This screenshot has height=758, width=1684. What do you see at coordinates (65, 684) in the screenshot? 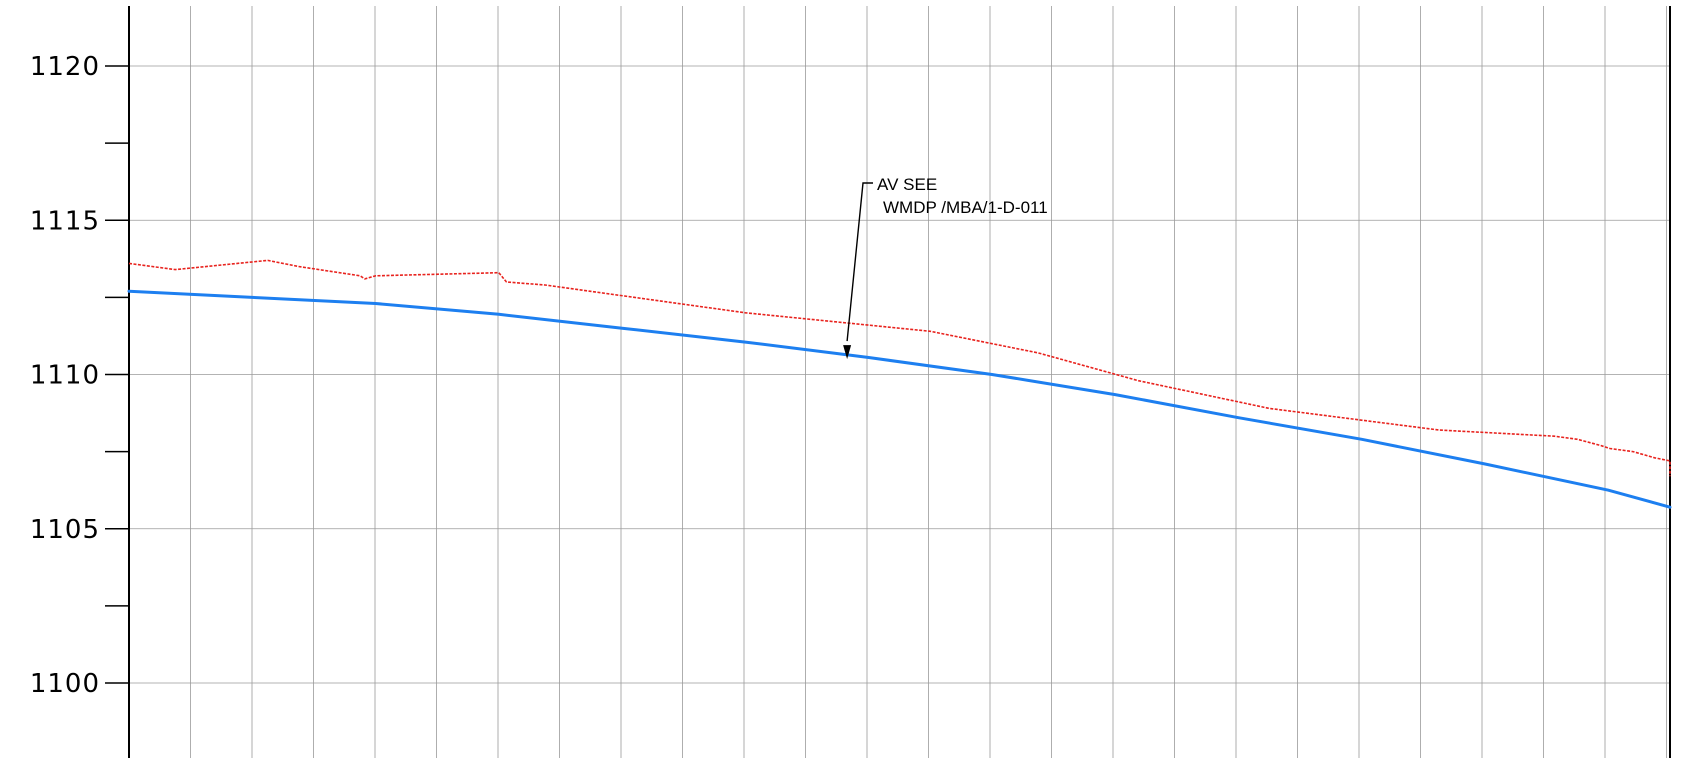
I see `y-tick-label: 1100` at bounding box center [65, 684].